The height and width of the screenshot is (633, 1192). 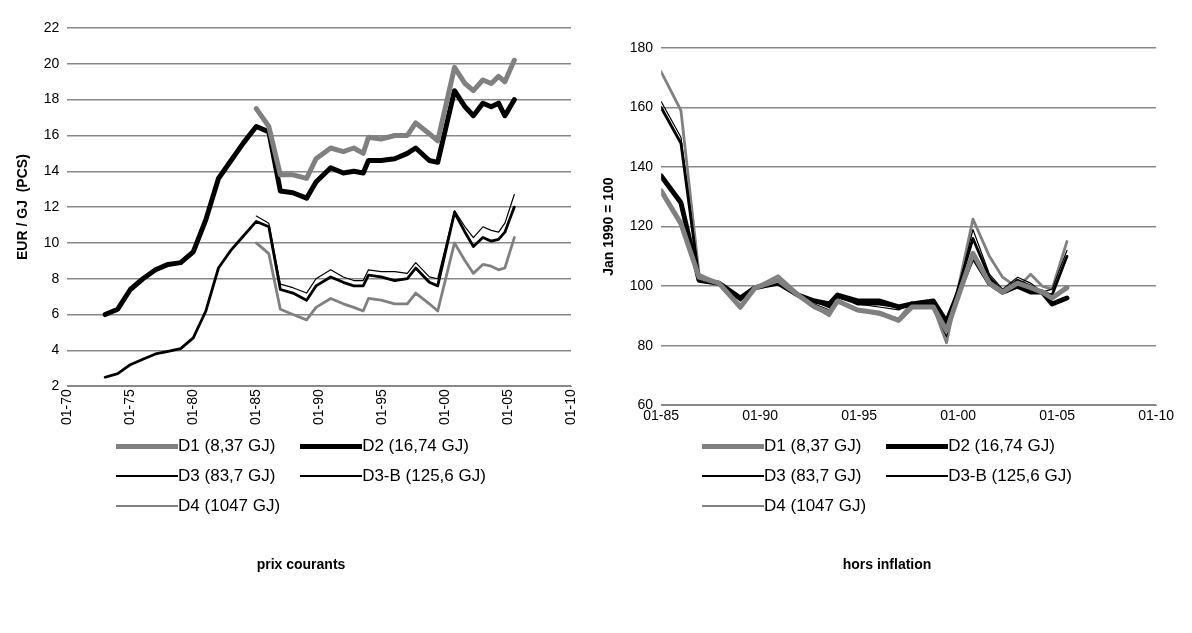 What do you see at coordinates (192, 407) in the screenshot?
I see `x-tick-label: 01-80` at bounding box center [192, 407].